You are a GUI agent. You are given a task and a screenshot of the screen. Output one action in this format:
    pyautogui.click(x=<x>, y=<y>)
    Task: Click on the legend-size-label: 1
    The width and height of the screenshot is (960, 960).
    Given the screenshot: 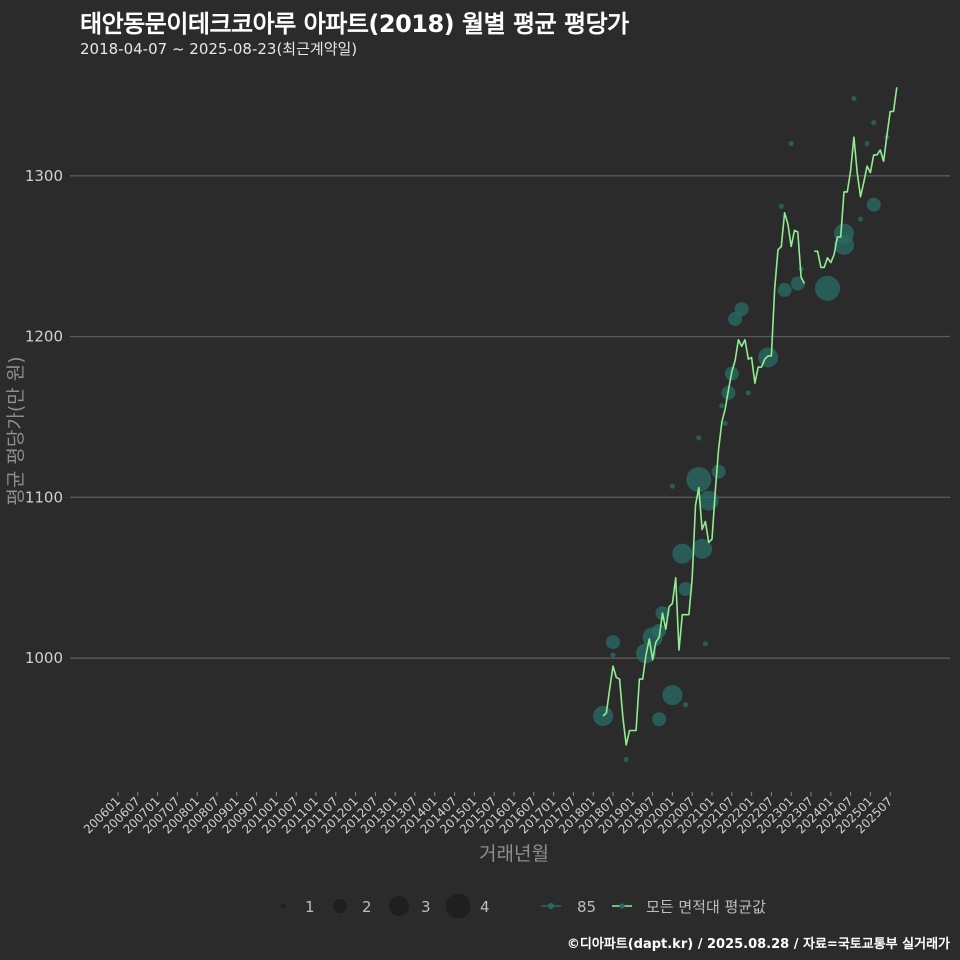 What is the action you would take?
    pyautogui.click(x=310, y=907)
    